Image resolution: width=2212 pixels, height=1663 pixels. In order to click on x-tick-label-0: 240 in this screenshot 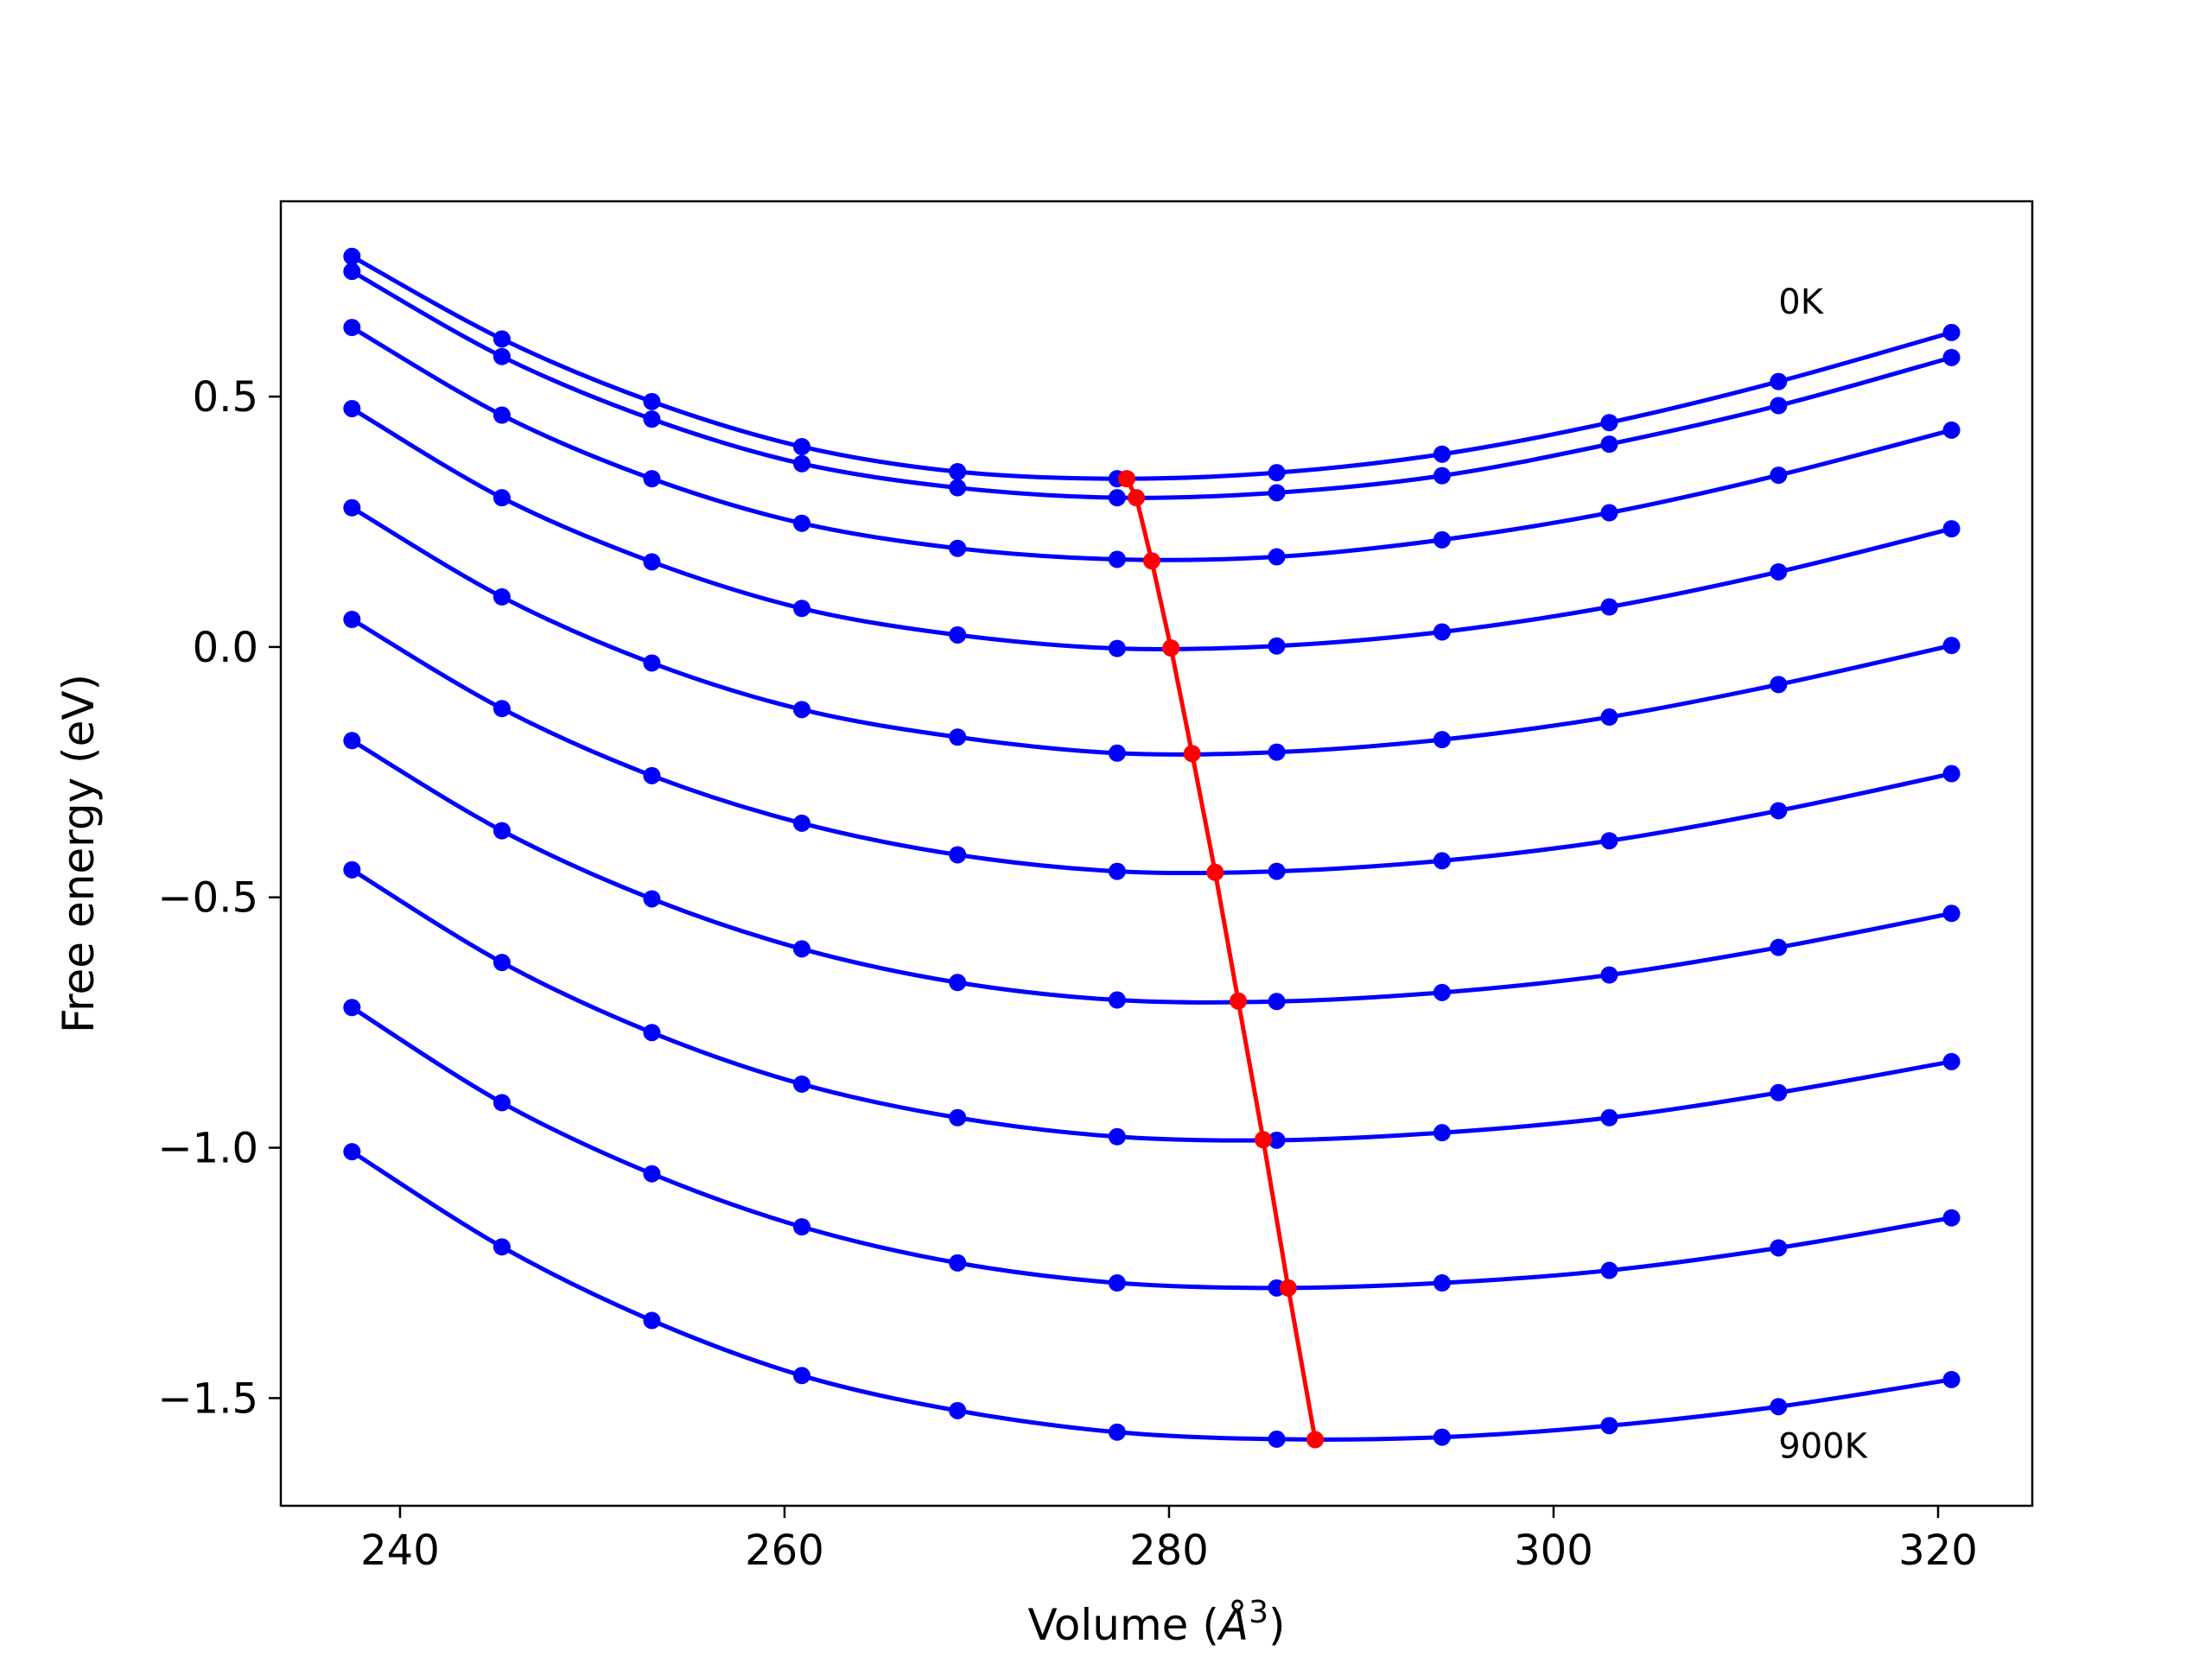, I will do `click(400, 1551)`.